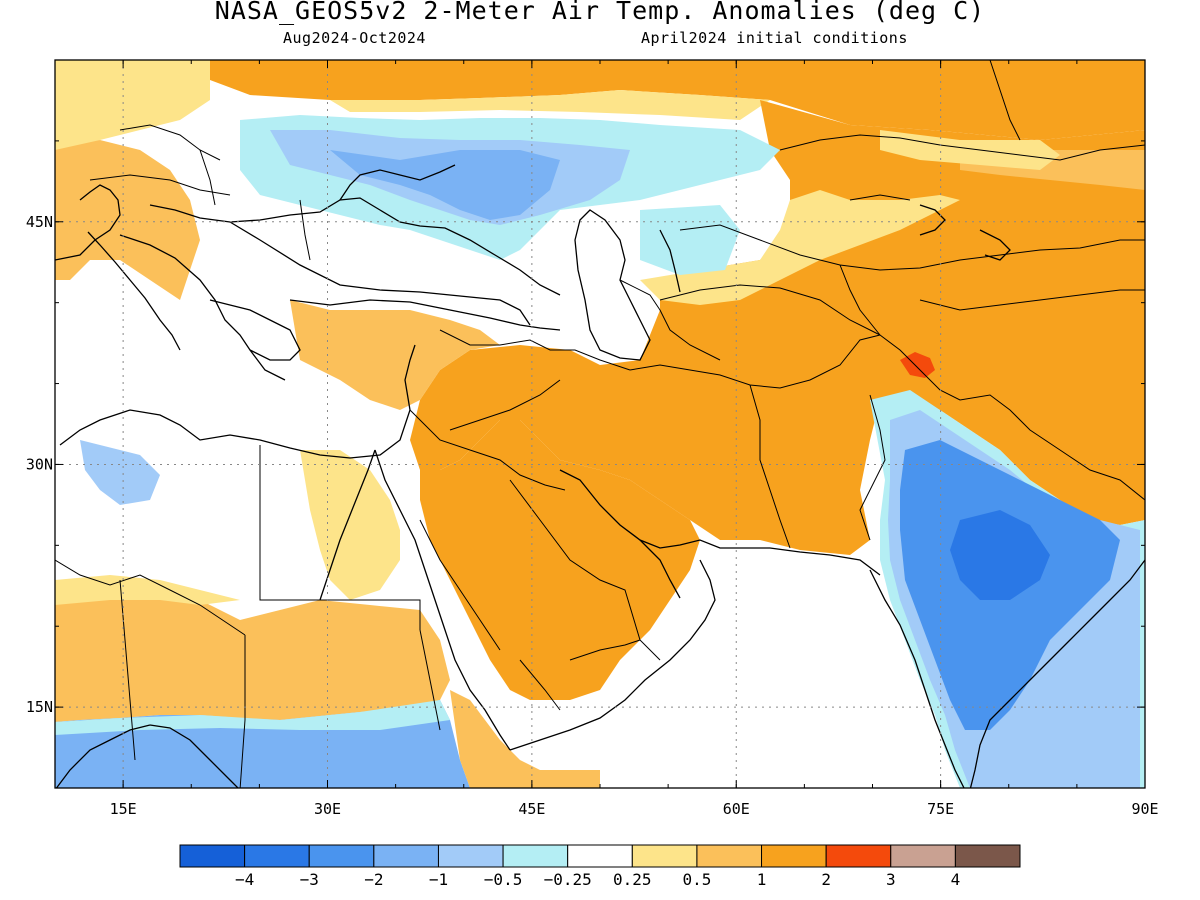 This screenshot has width=1200, height=900. I want to click on orange-anomaly-arabia, so click(560, 560).